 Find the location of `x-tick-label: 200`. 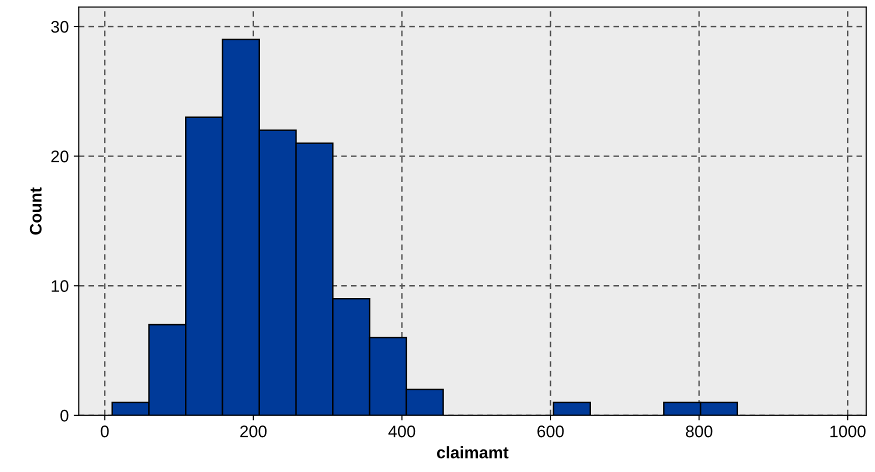

x-tick-label: 200 is located at coordinates (253, 432).